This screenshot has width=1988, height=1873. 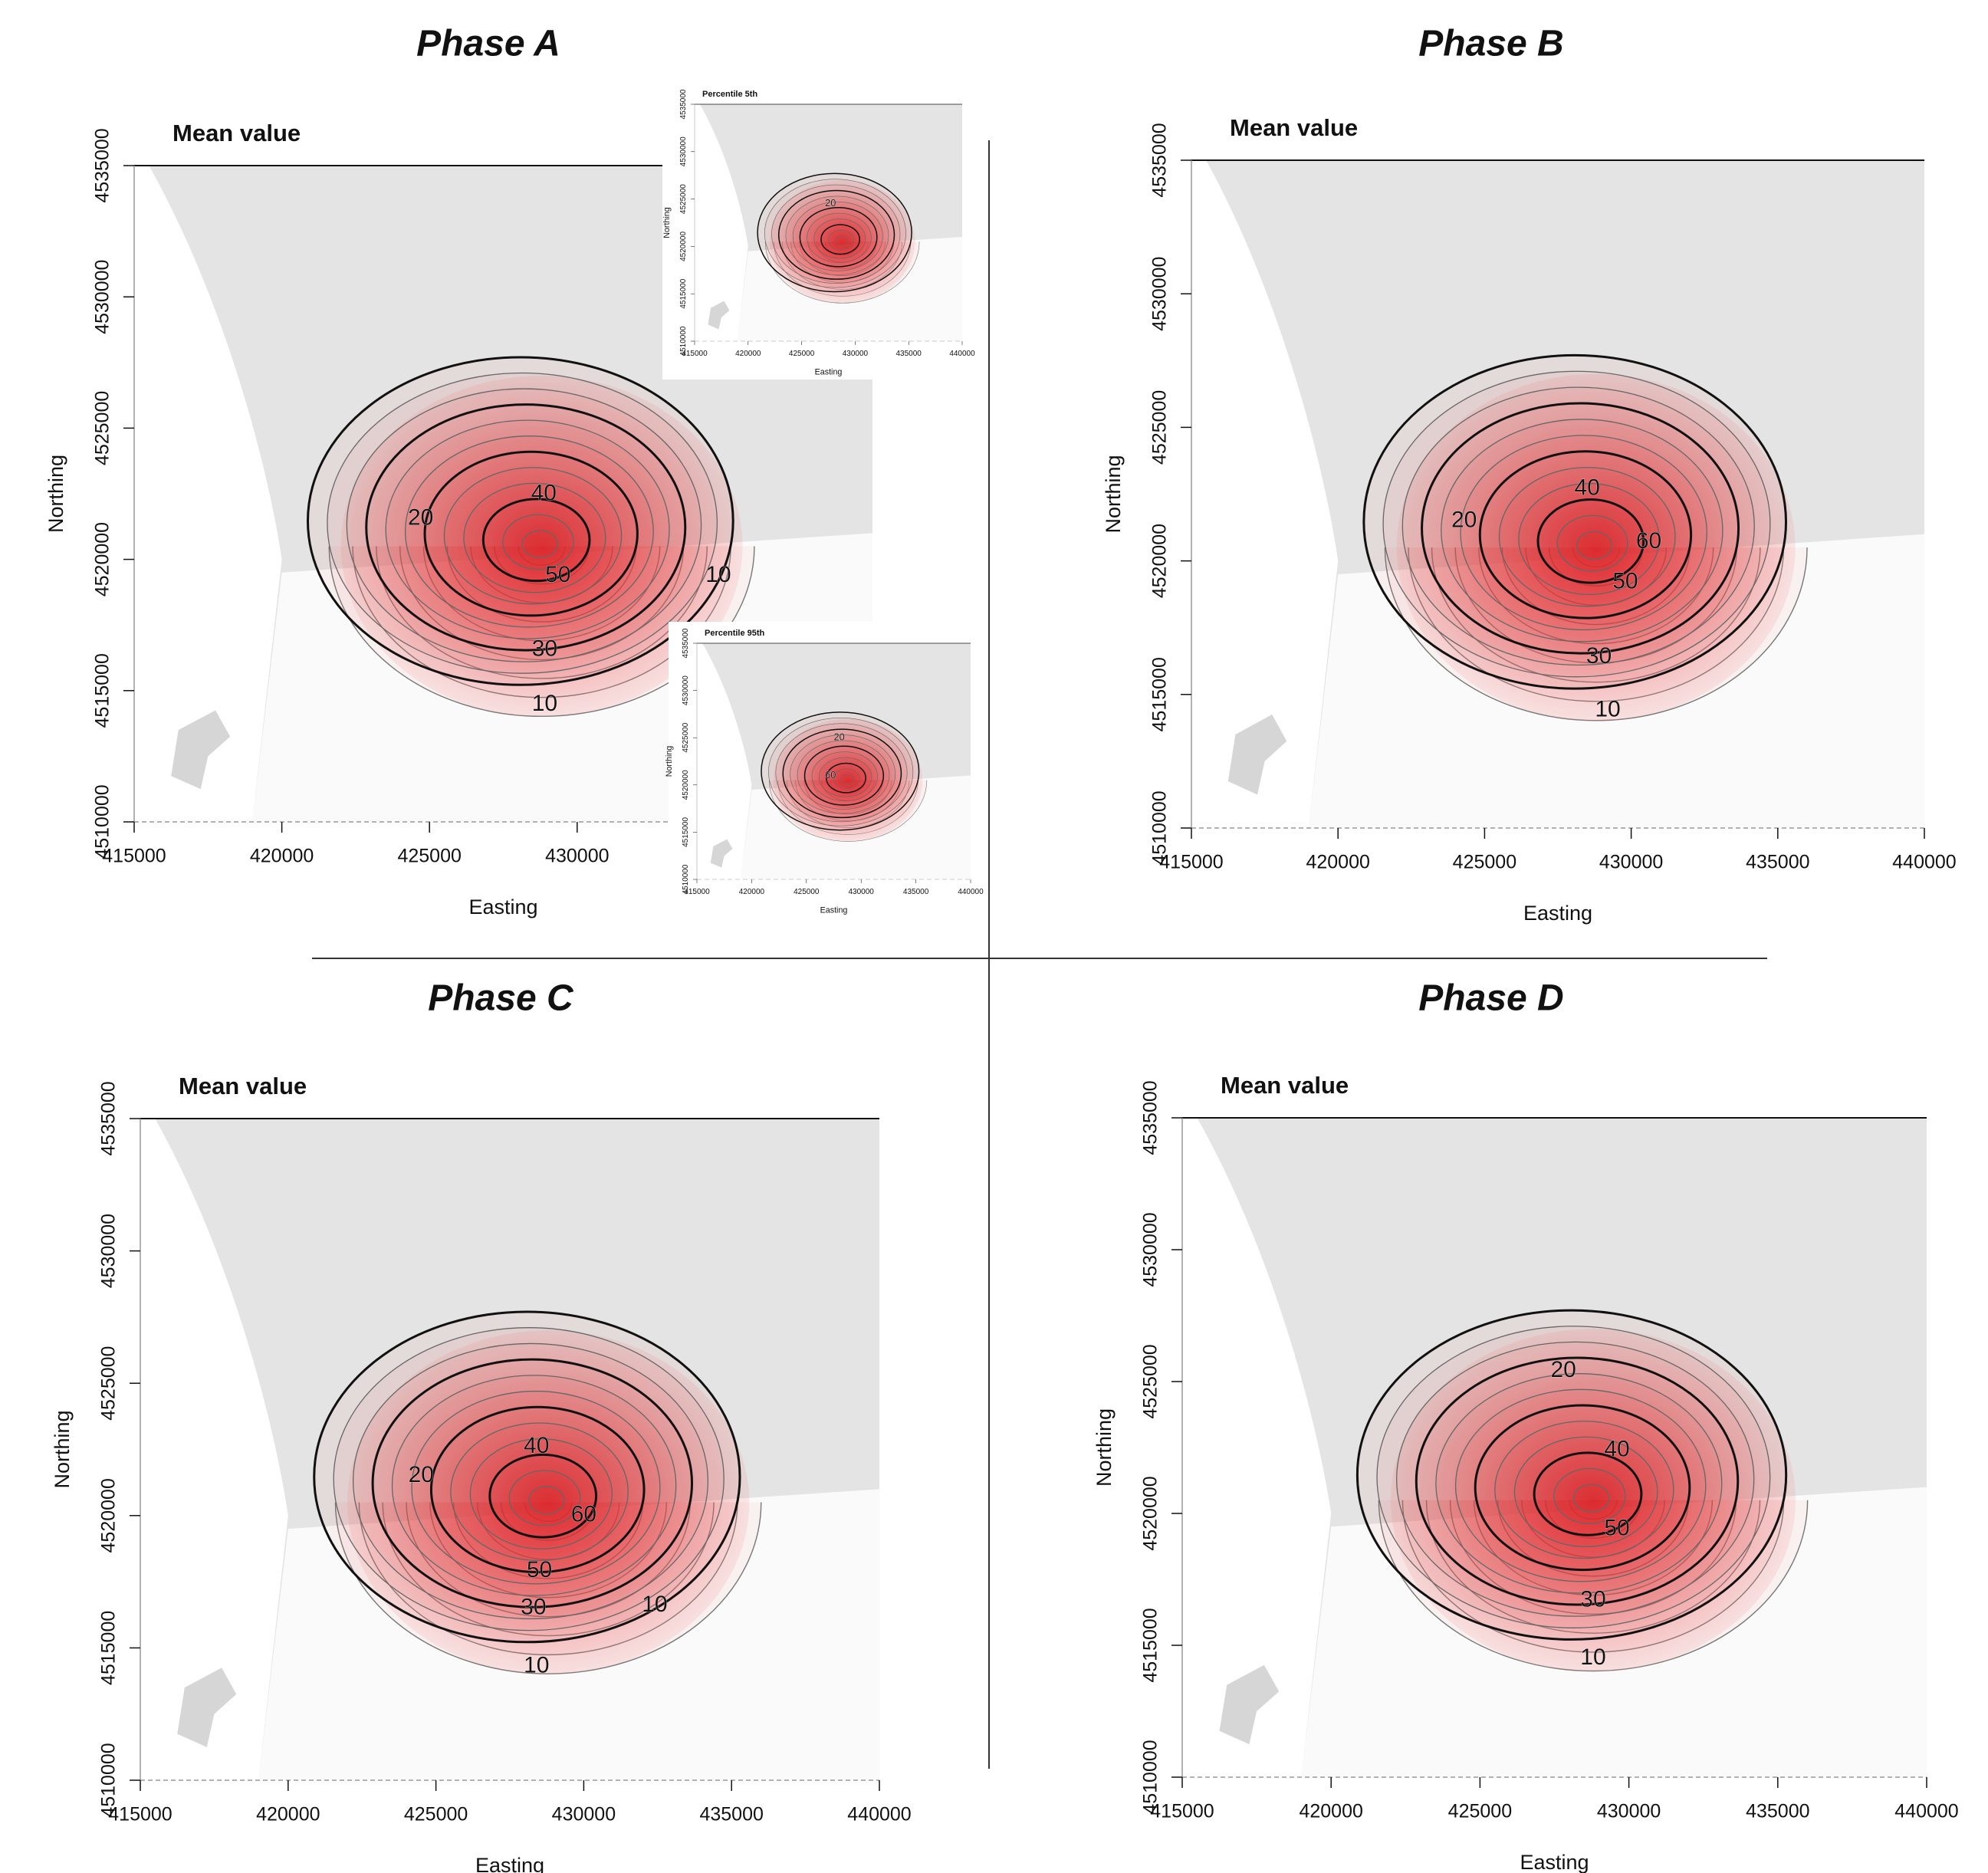 I want to click on panel-title: Phase D, so click(x=1490, y=998).